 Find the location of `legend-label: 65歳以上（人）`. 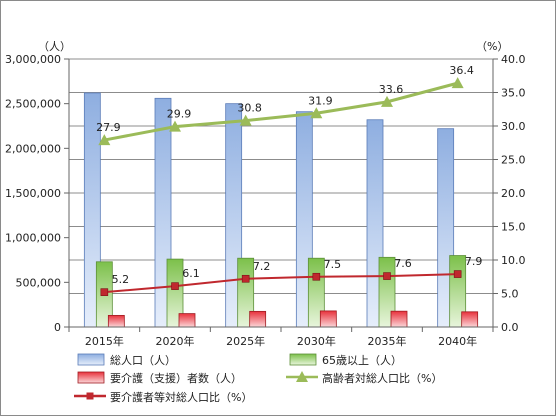

legend-label: 65歳以上（人） is located at coordinates (362, 360).